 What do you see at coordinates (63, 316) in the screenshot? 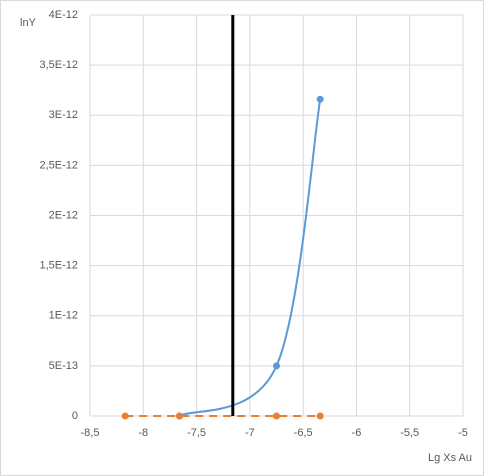
I see `y-tick-label: 1E-12` at bounding box center [63, 316].